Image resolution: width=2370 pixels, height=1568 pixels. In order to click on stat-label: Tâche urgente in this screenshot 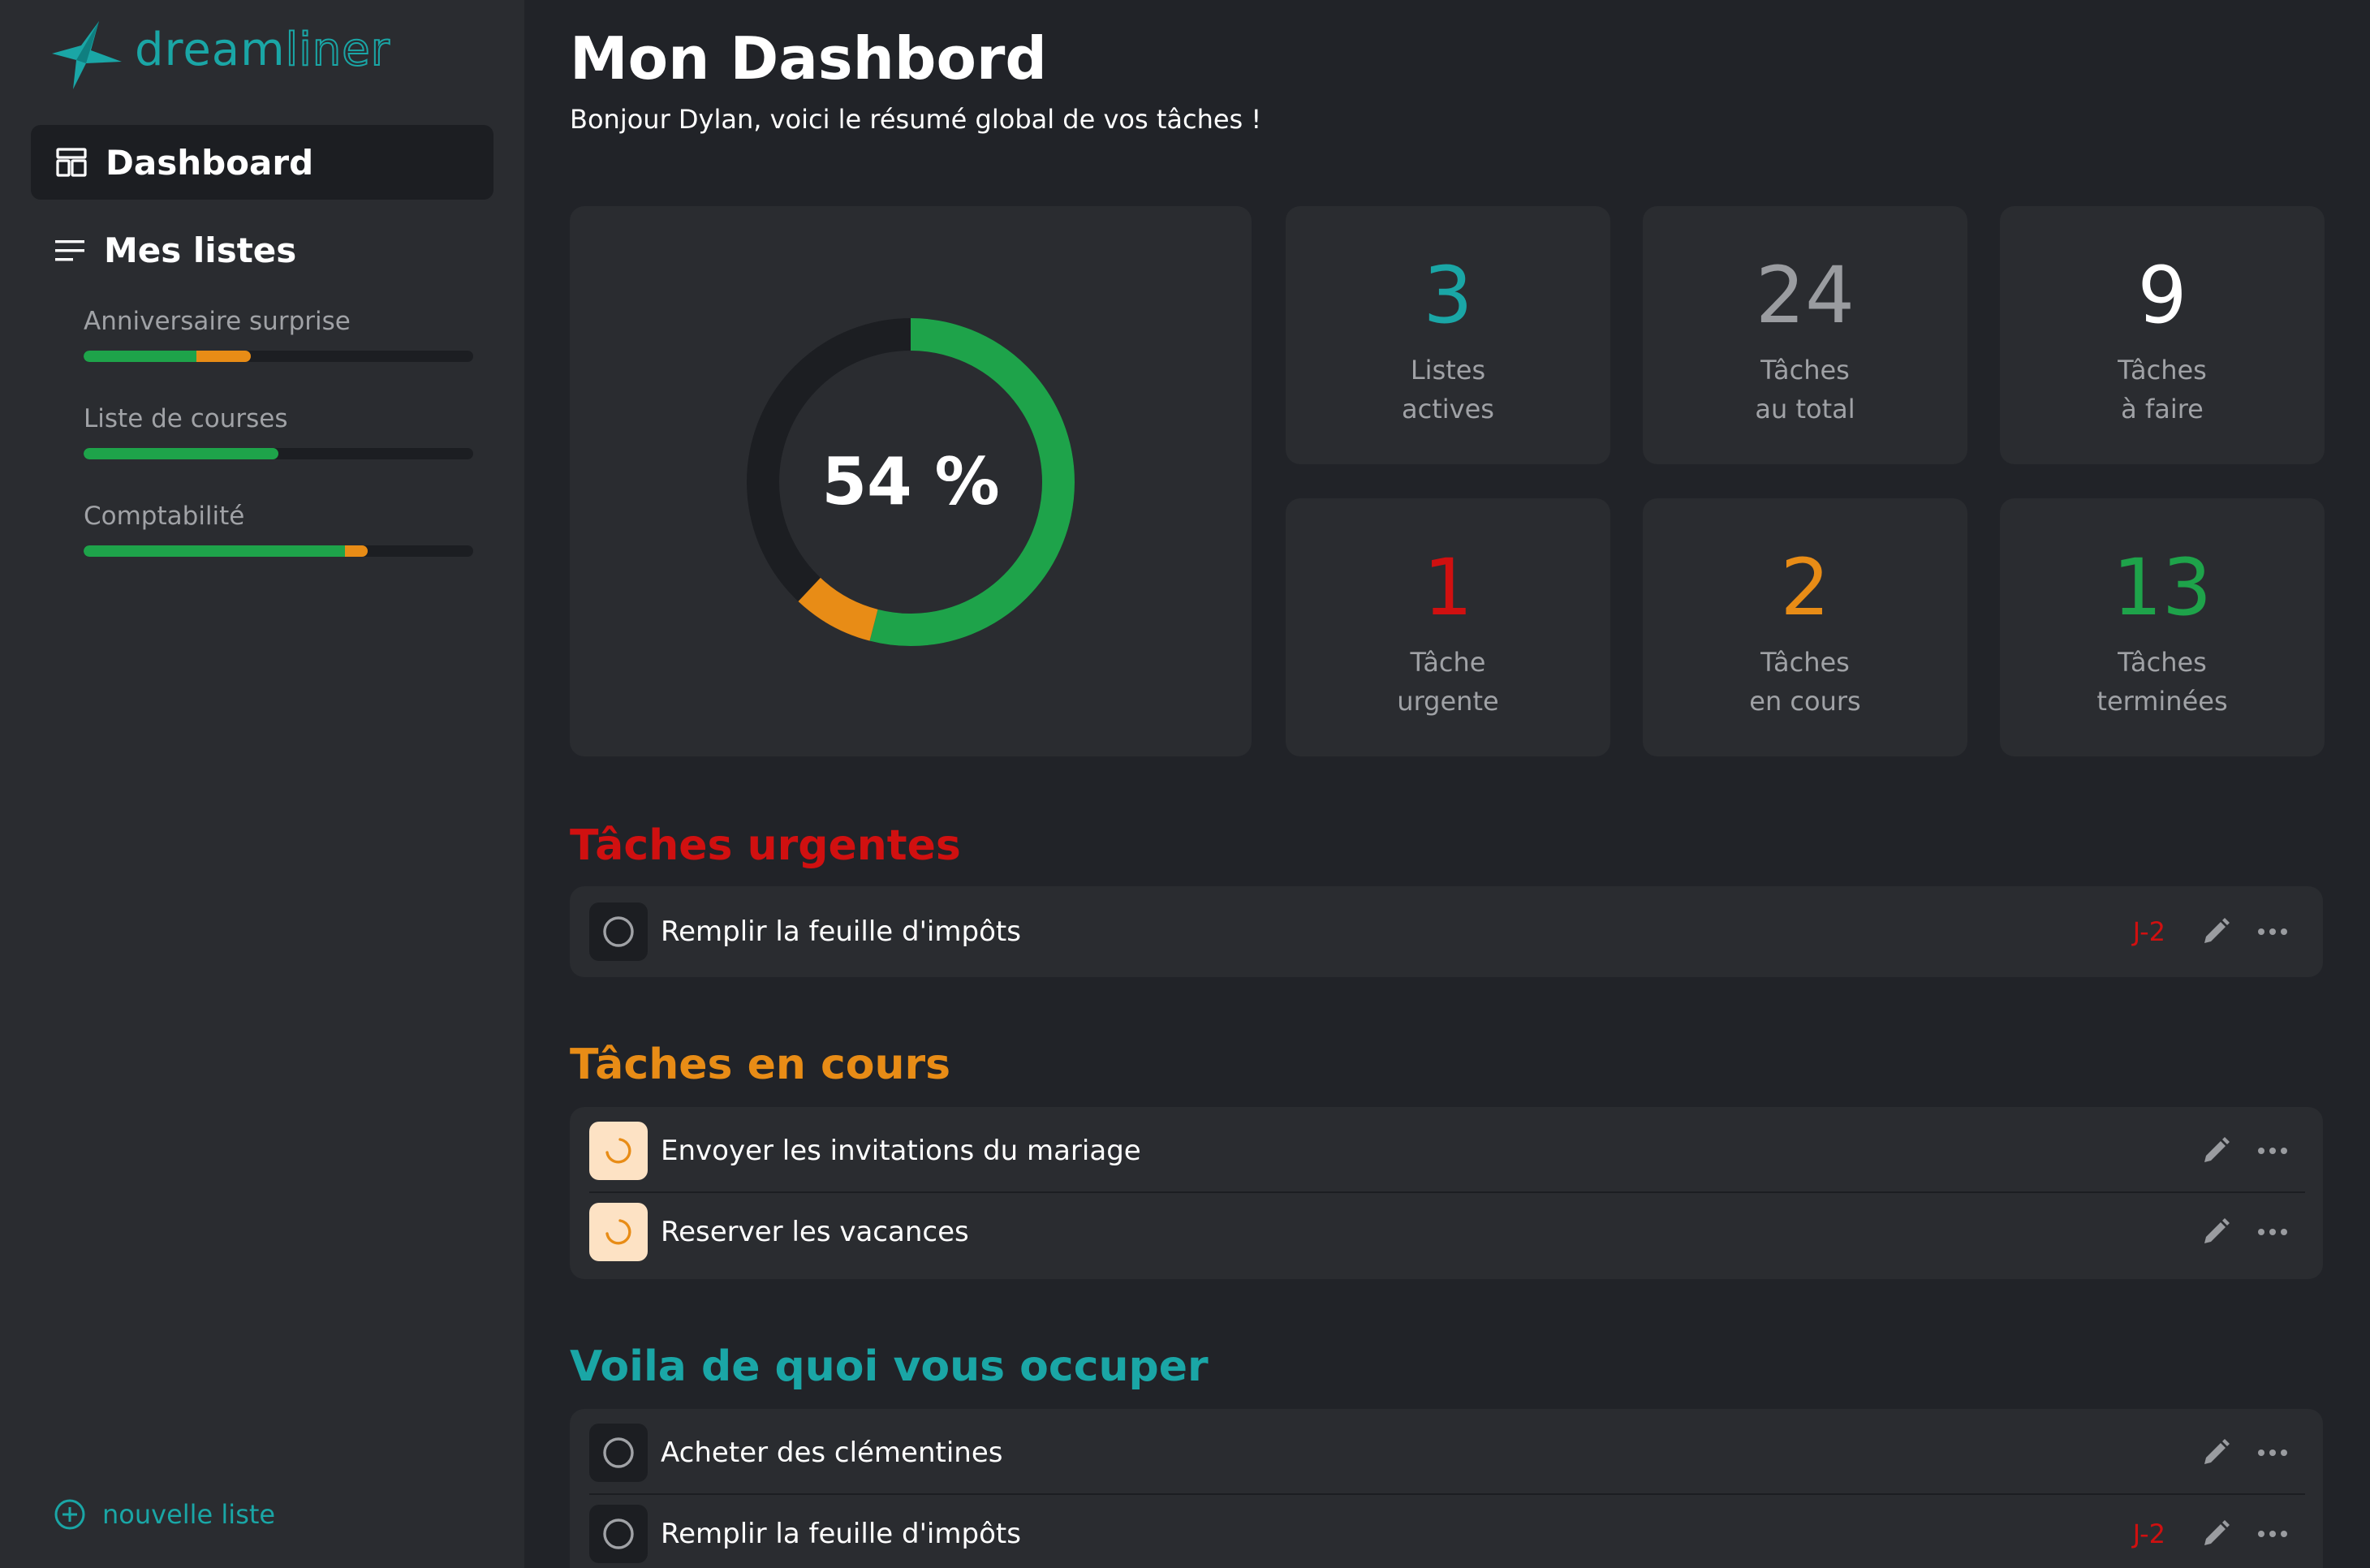, I will do `click(1448, 682)`.